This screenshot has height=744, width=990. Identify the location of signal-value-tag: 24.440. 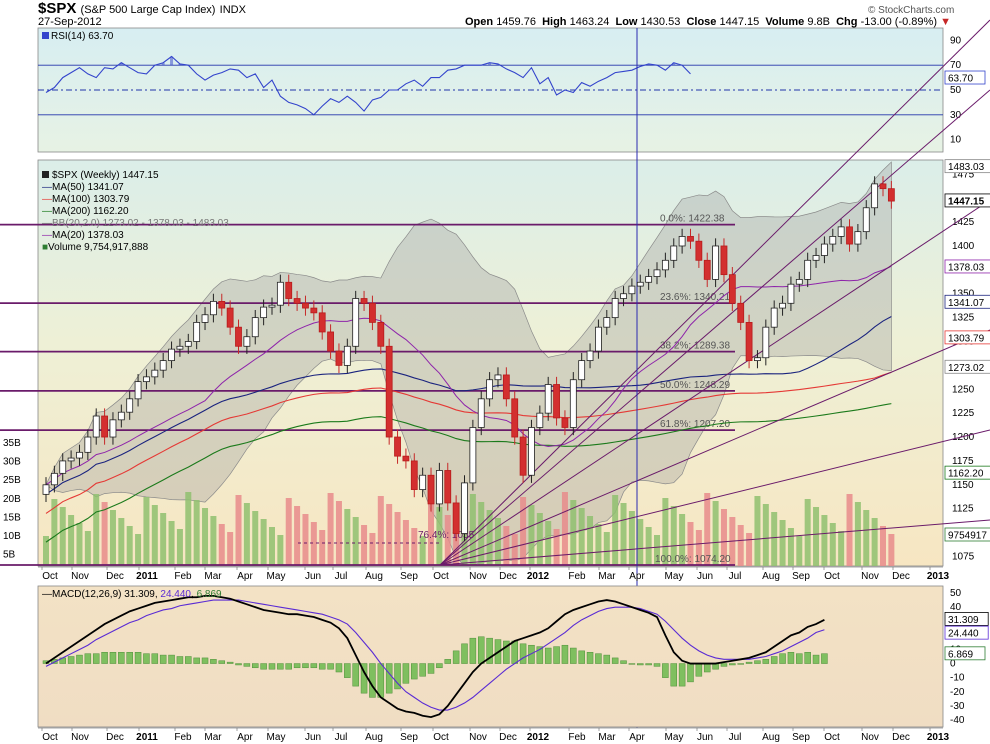
(963, 634).